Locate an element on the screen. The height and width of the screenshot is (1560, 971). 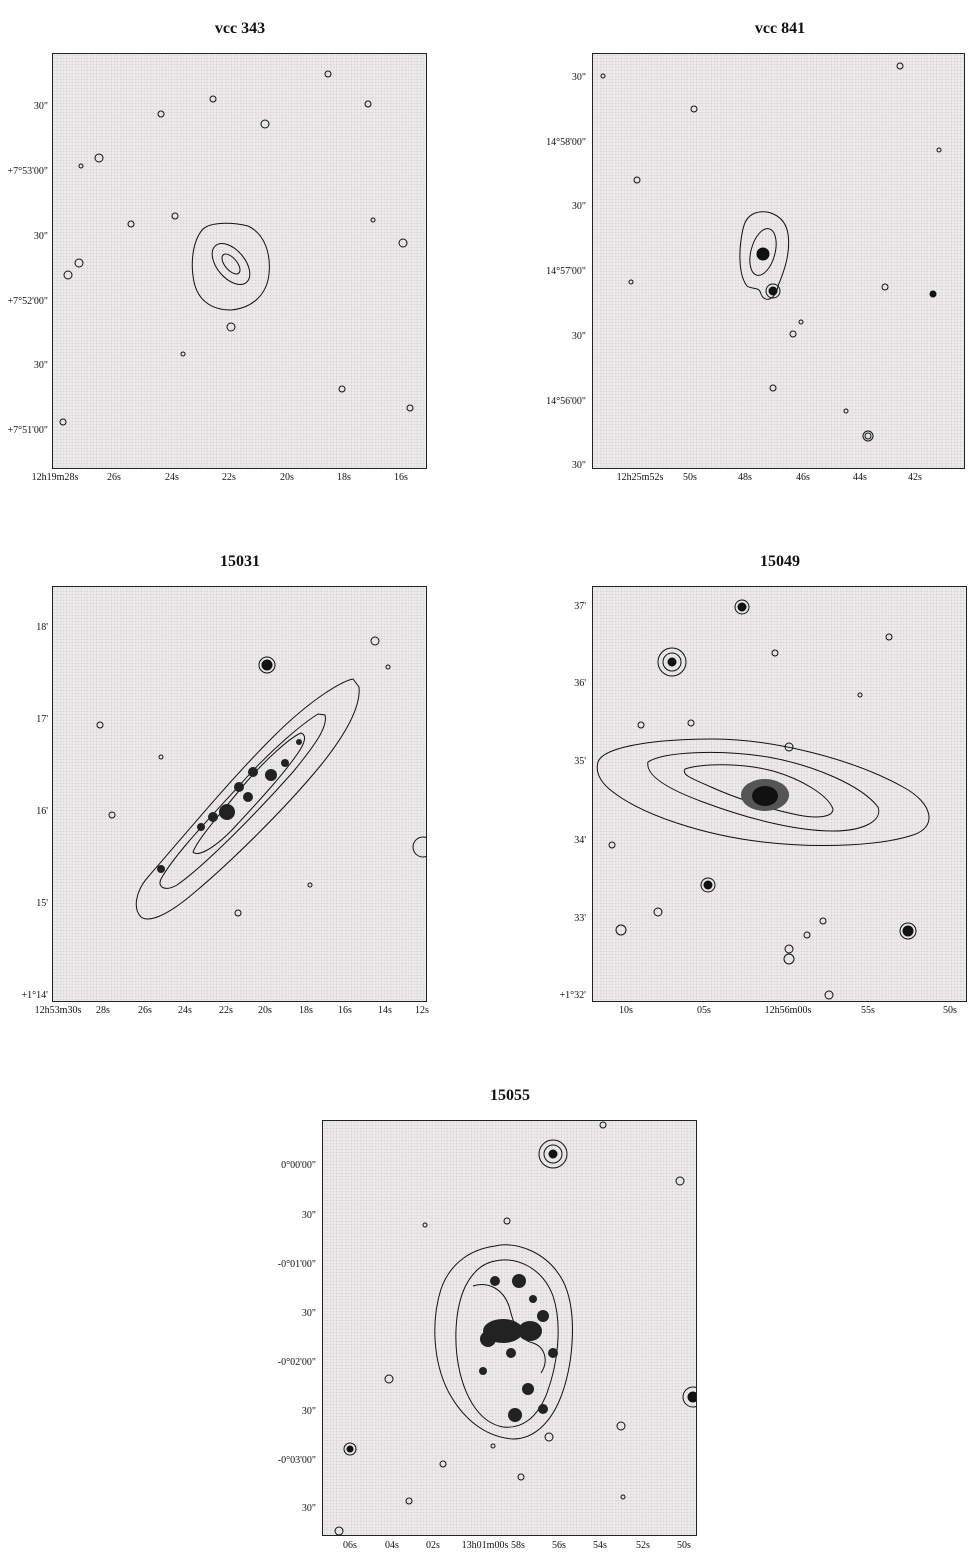
y-tick-label: -0°01'00" is located at coordinates (296, 1264).